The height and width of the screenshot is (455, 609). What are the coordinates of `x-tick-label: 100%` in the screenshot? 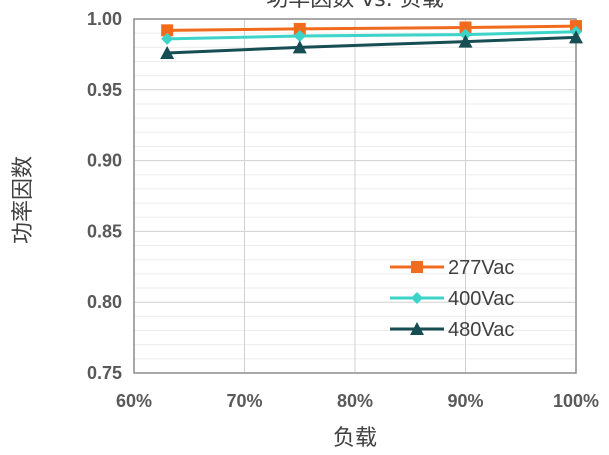 It's located at (576, 401).